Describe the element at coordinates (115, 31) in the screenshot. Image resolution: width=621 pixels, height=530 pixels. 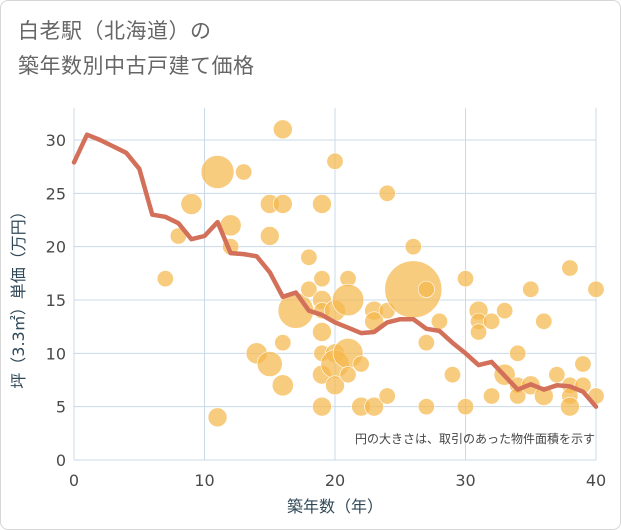
I see `chart-title-line1: 白老駅（北海道）の` at that location.